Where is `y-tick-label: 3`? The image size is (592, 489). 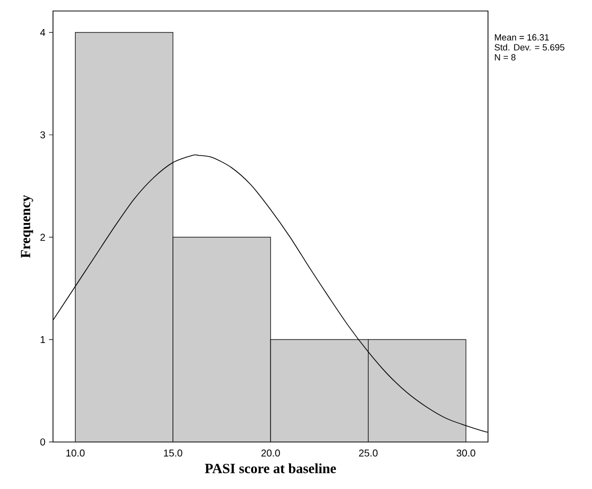 y-tick-label: 3 is located at coordinates (43, 134).